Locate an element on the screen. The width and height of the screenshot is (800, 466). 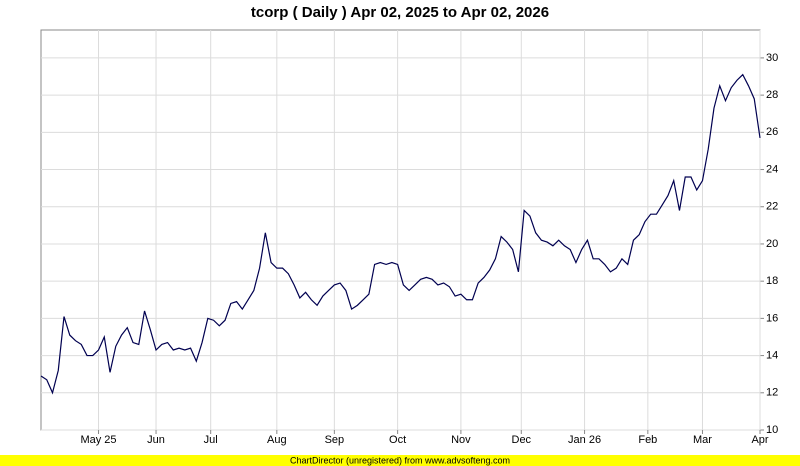
y-tick-label: 18 is located at coordinates (772, 281).